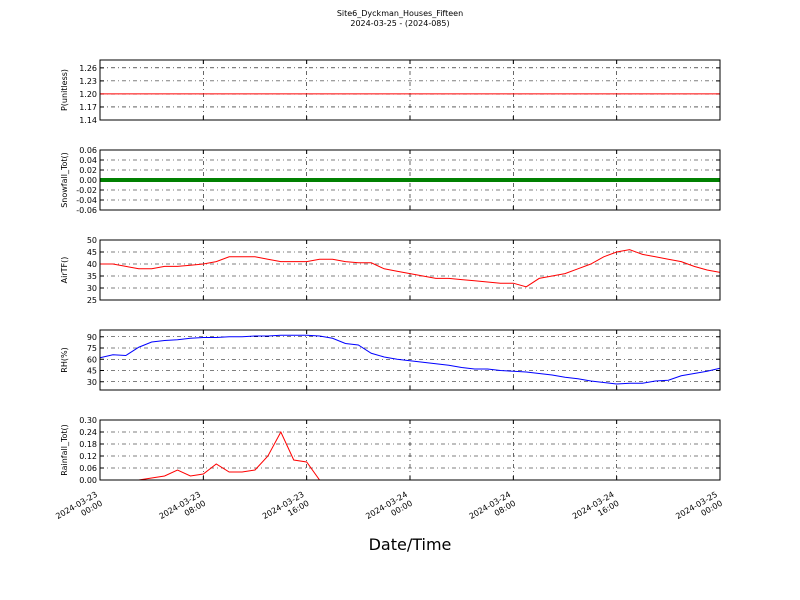 This screenshot has width=800, height=600. What do you see at coordinates (88, 107) in the screenshot?
I see `y-tick-label: 1.17` at bounding box center [88, 107].